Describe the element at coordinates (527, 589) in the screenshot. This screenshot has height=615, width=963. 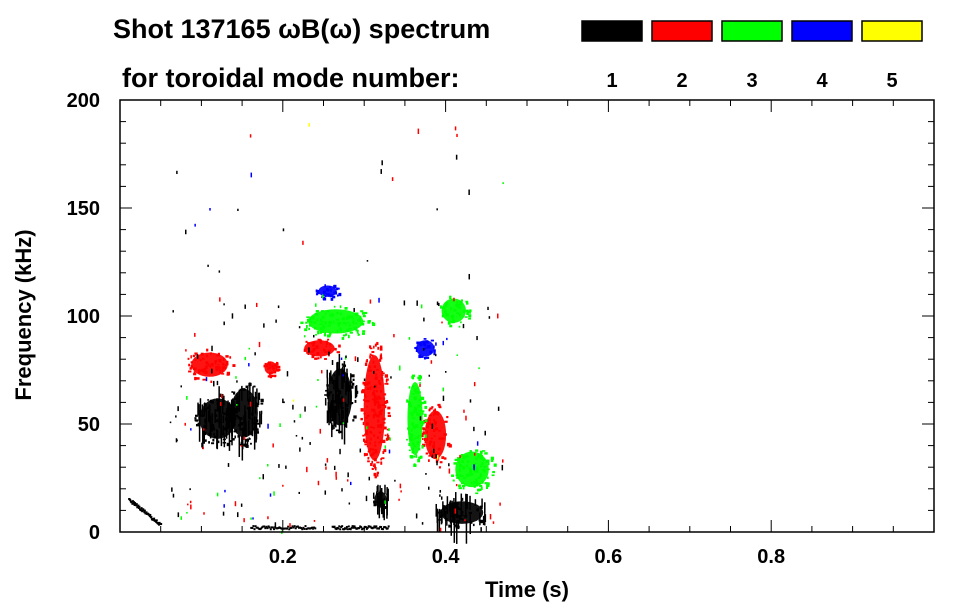
I see `x-axis-title: Time (s)` at that location.